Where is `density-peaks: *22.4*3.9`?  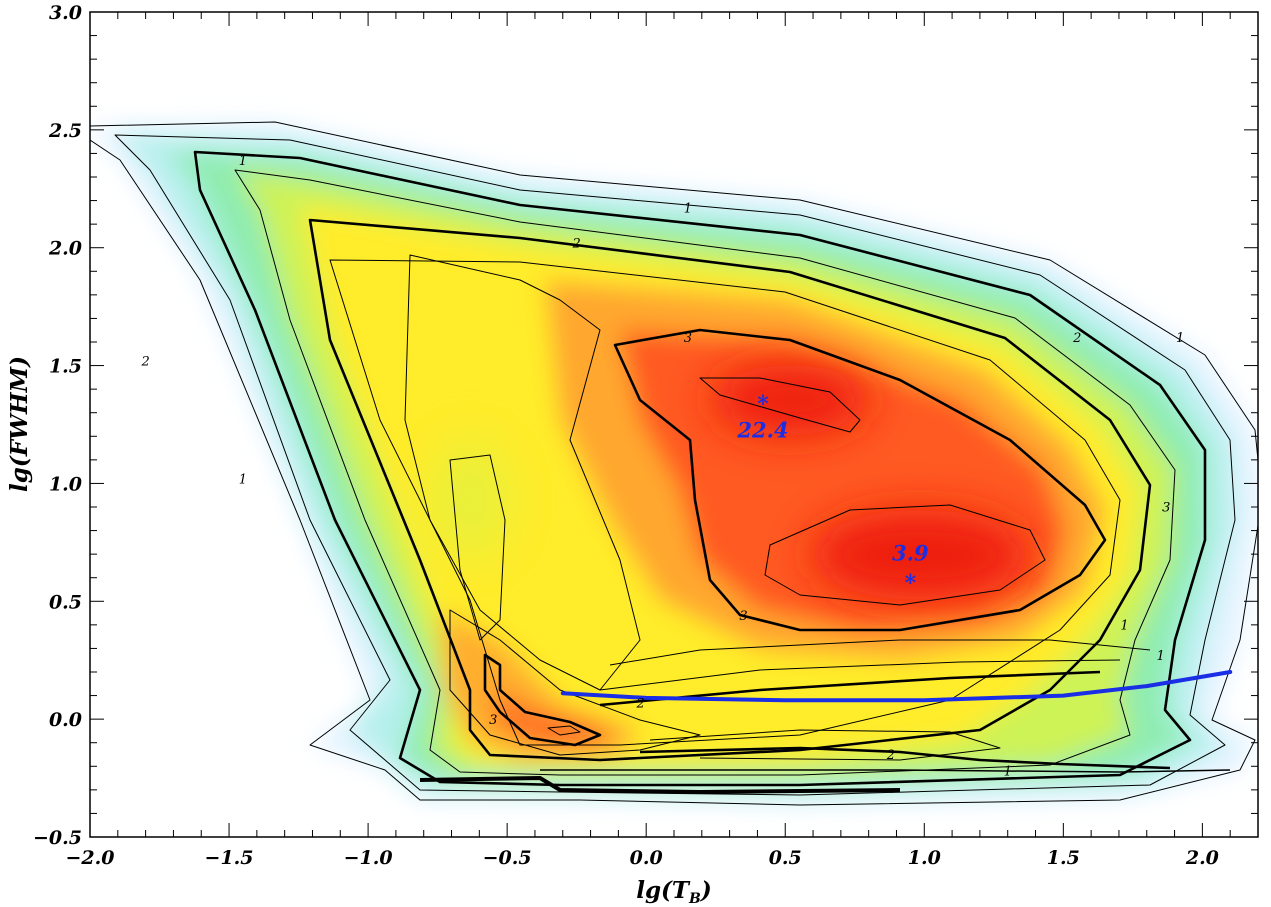
density-peaks: *22.4*3.9 is located at coordinates (832, 493).